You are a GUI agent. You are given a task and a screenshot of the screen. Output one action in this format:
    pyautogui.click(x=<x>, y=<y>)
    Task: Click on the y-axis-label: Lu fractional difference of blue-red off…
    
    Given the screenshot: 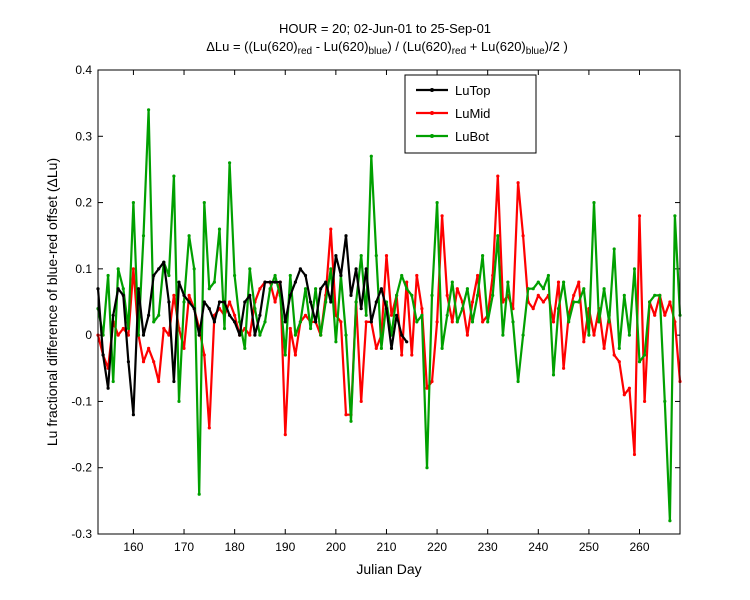 What is the action you would take?
    pyautogui.click(x=52, y=302)
    